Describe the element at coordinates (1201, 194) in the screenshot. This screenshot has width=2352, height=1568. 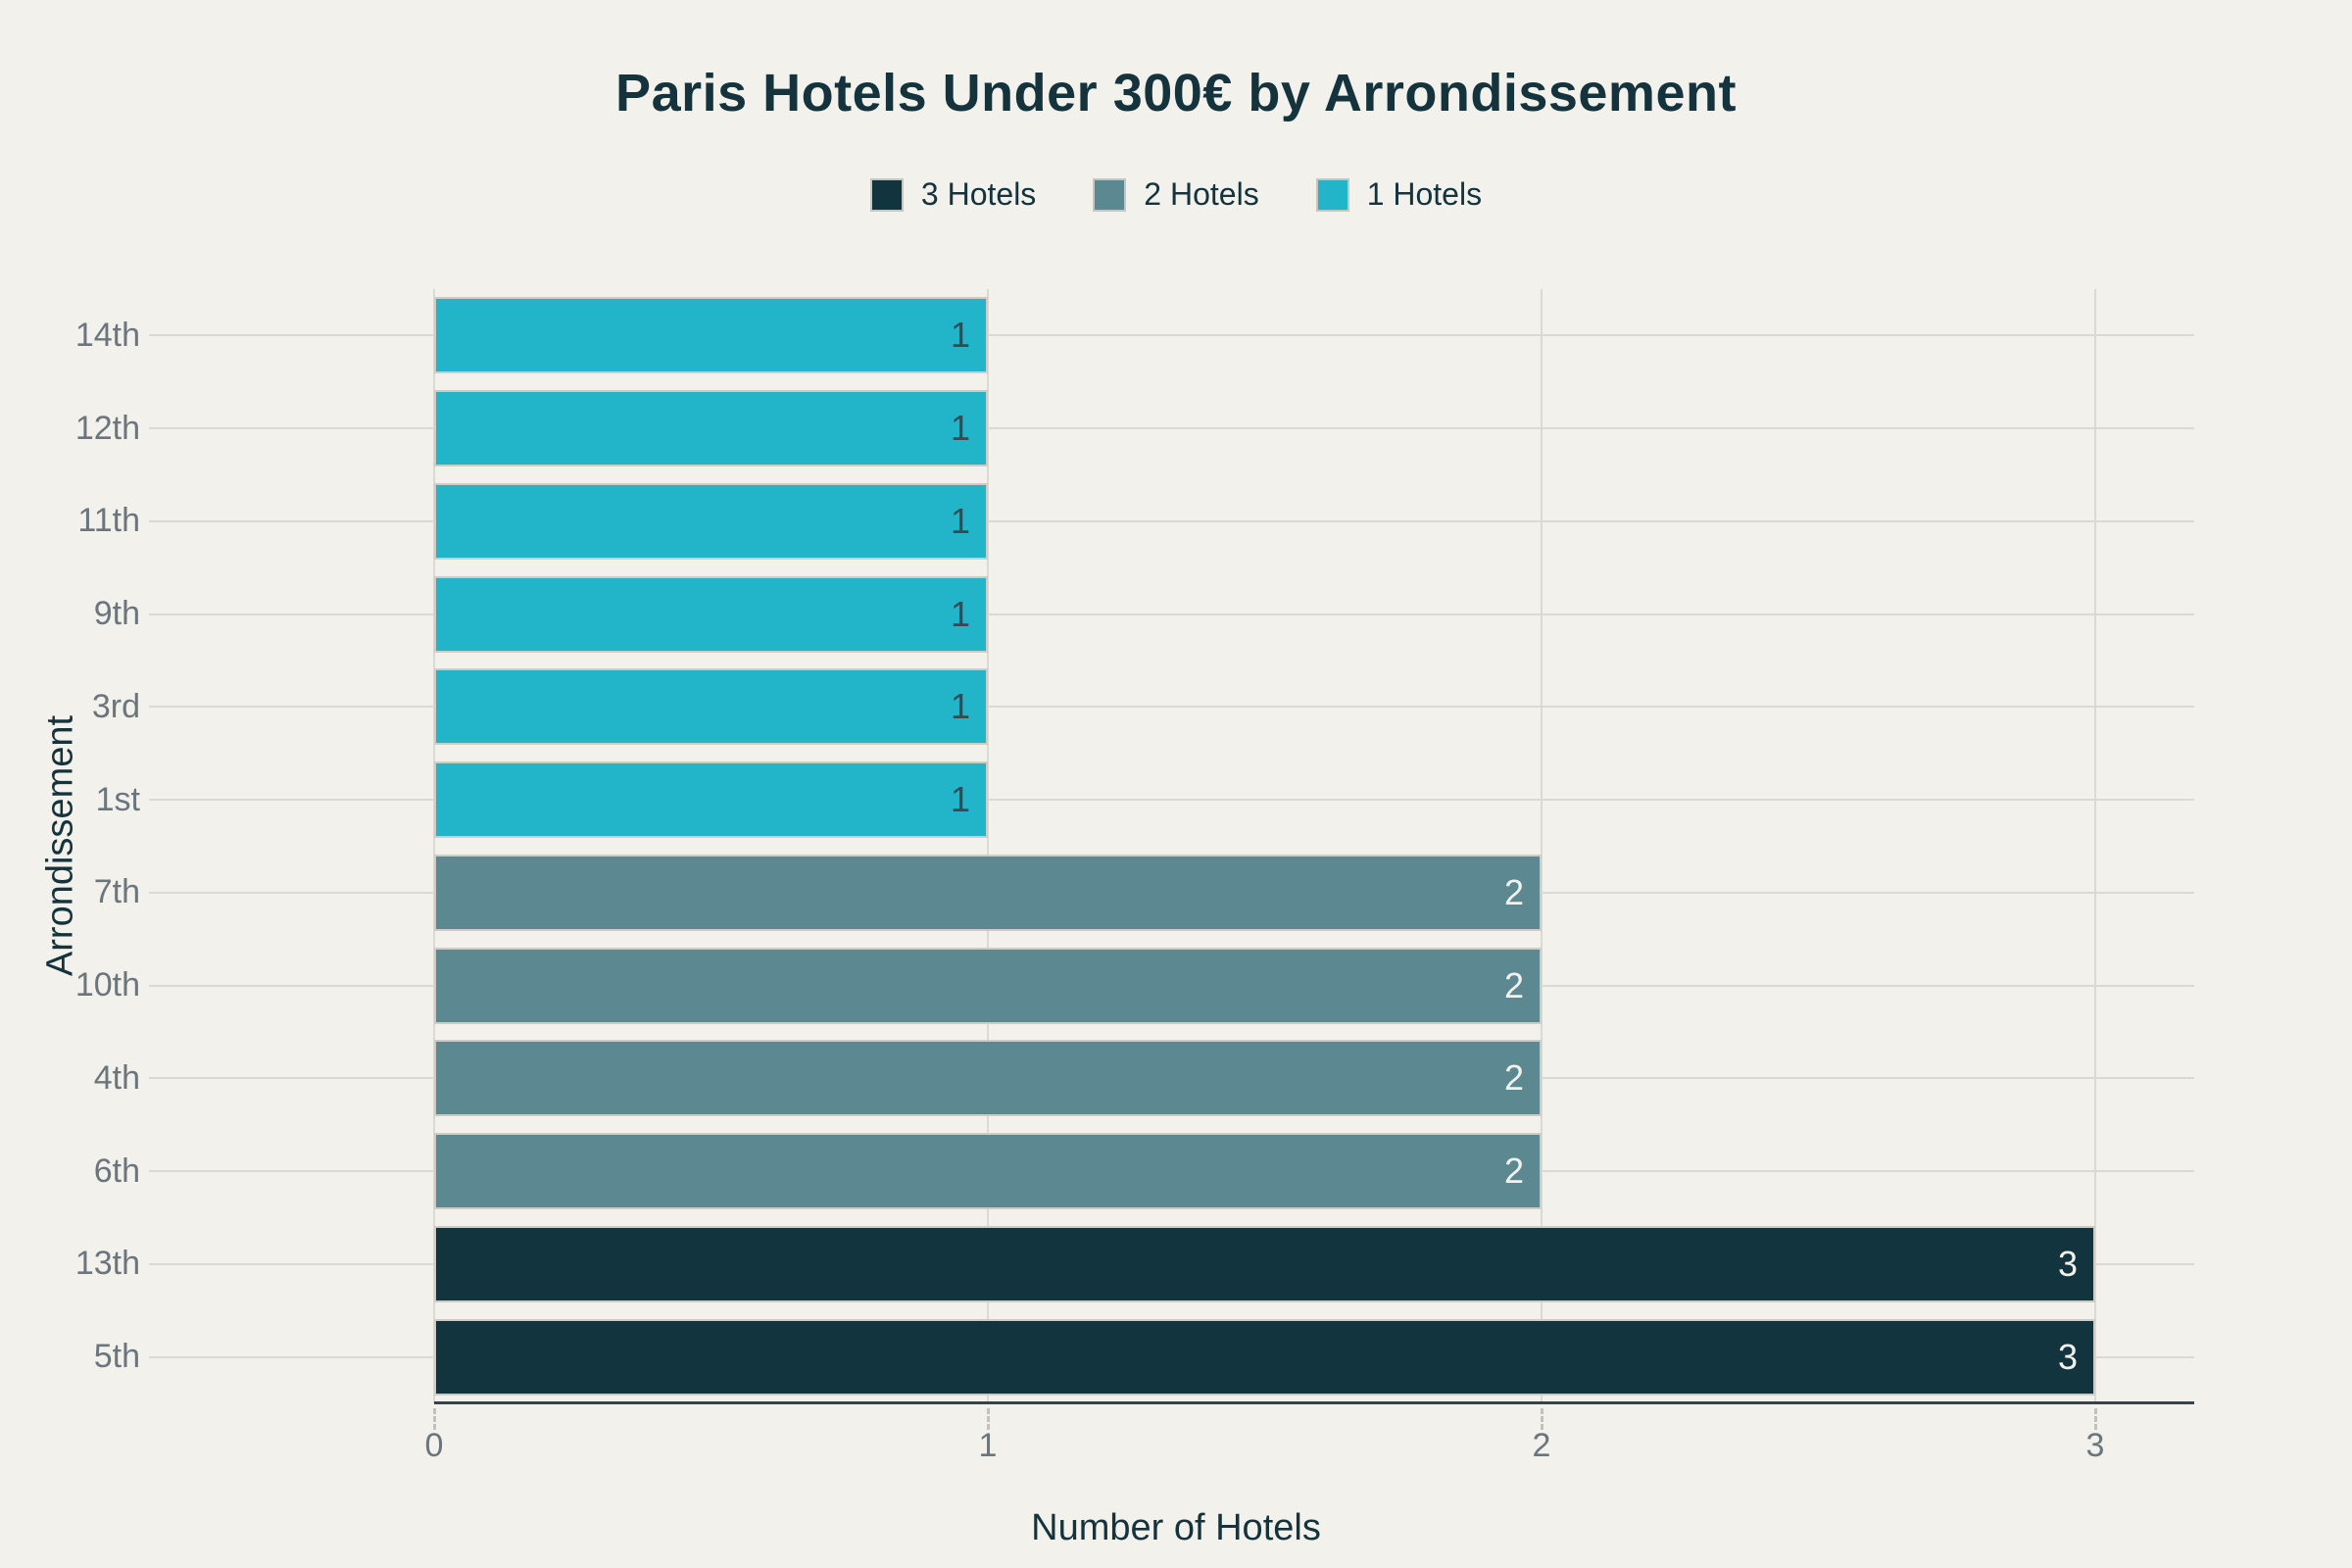
I see `legend-label: 2 Hotels` at that location.